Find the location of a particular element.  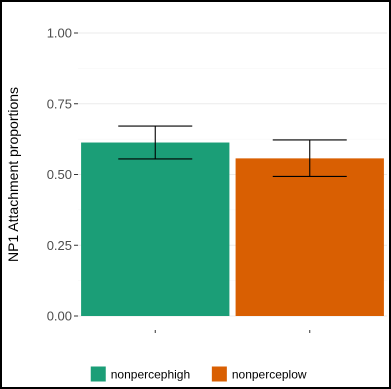

legend: nonpercephigh nonperceplow is located at coordinates (198, 374).